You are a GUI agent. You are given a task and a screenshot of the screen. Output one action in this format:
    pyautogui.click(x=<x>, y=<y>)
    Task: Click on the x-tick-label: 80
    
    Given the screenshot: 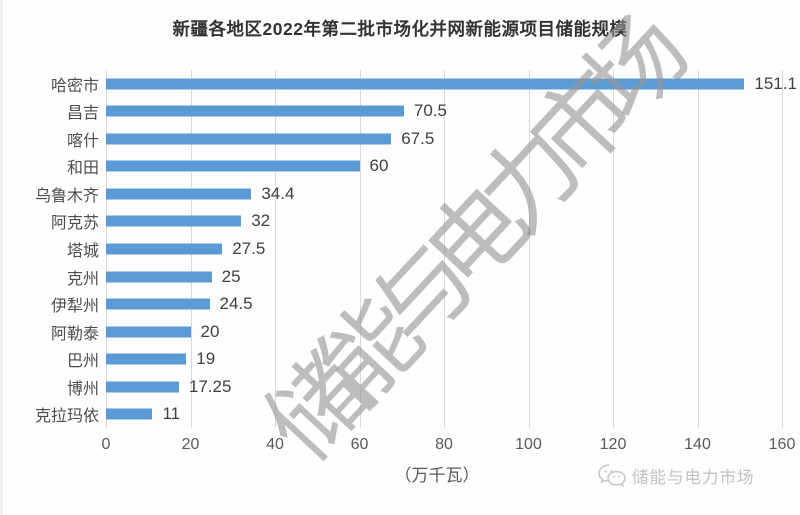 What is the action you would take?
    pyautogui.click(x=444, y=444)
    